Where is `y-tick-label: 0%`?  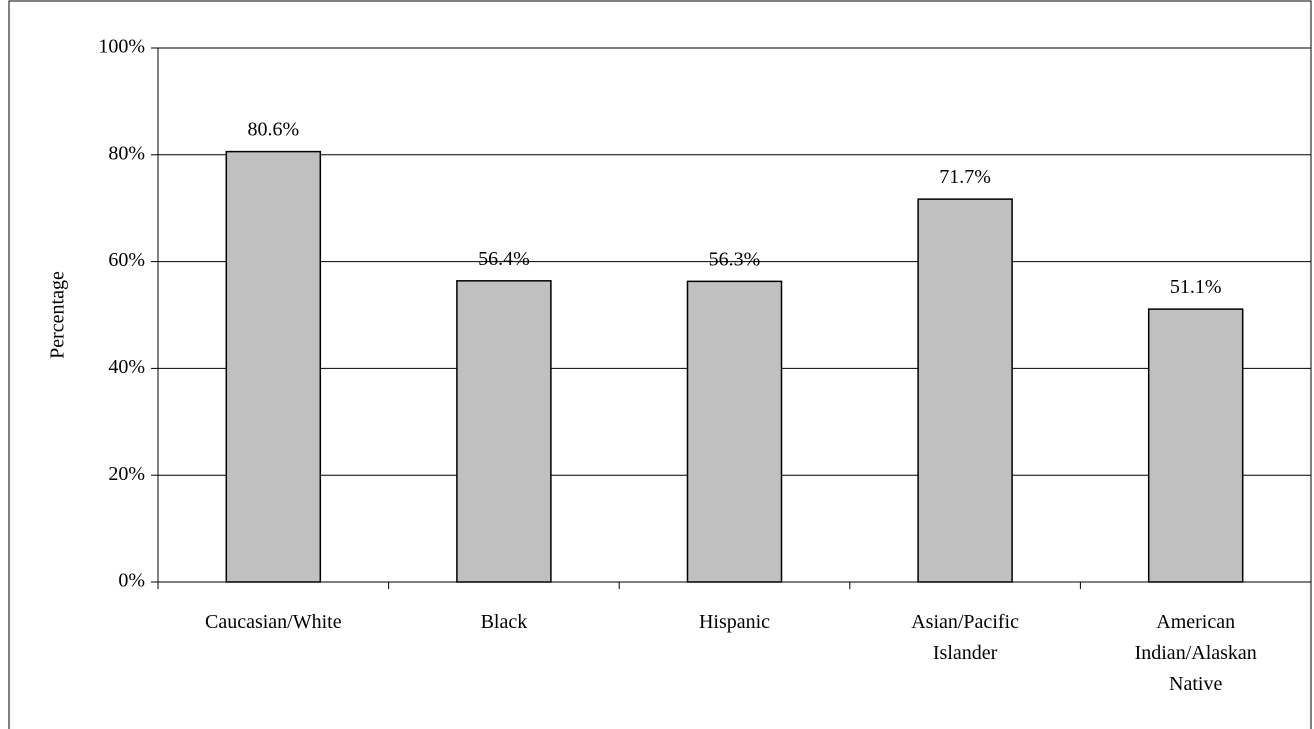 y-tick-label: 0% is located at coordinates (131, 581).